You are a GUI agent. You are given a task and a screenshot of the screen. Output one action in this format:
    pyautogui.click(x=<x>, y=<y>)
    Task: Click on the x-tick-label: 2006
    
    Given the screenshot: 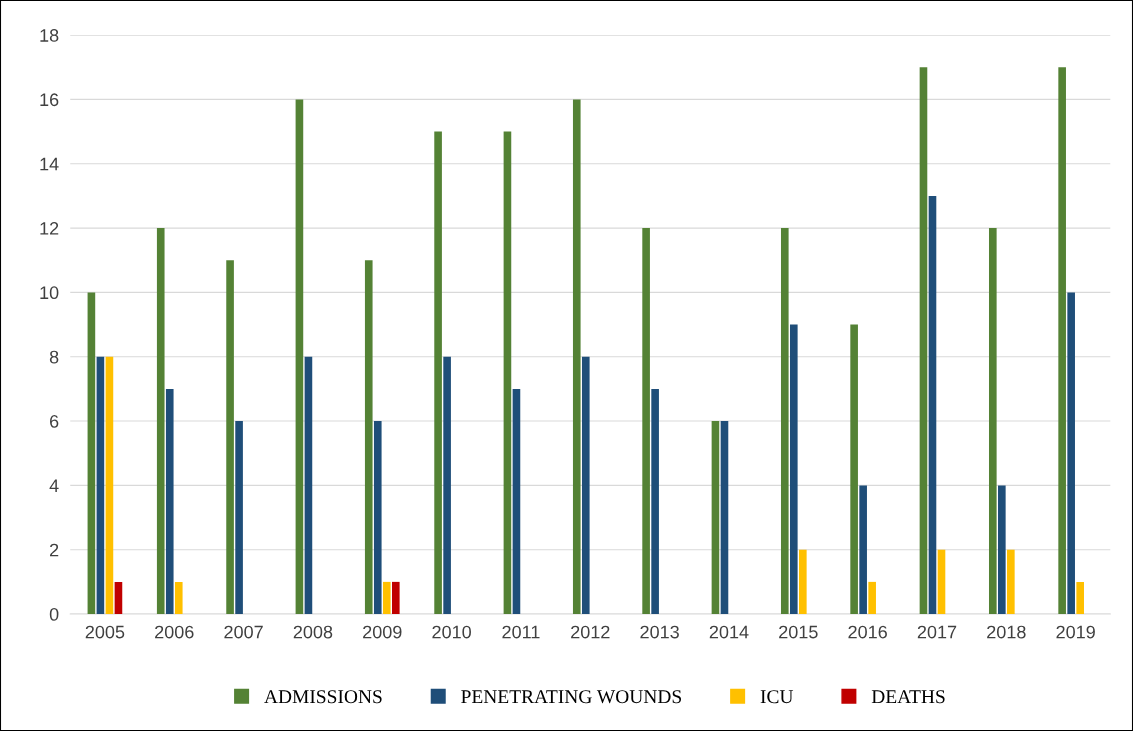 What is the action you would take?
    pyautogui.click(x=174, y=632)
    